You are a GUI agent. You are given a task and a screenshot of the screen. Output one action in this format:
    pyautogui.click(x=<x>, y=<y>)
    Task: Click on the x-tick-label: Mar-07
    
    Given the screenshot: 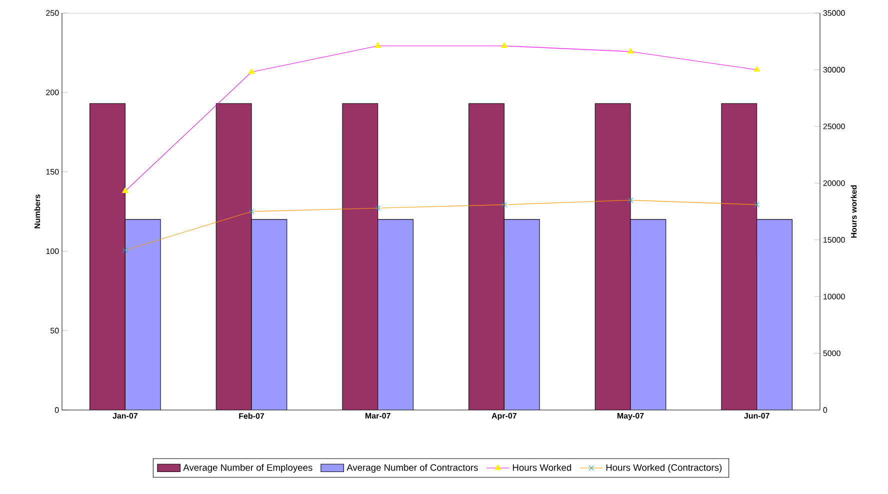 What is the action you would take?
    pyautogui.click(x=377, y=415)
    